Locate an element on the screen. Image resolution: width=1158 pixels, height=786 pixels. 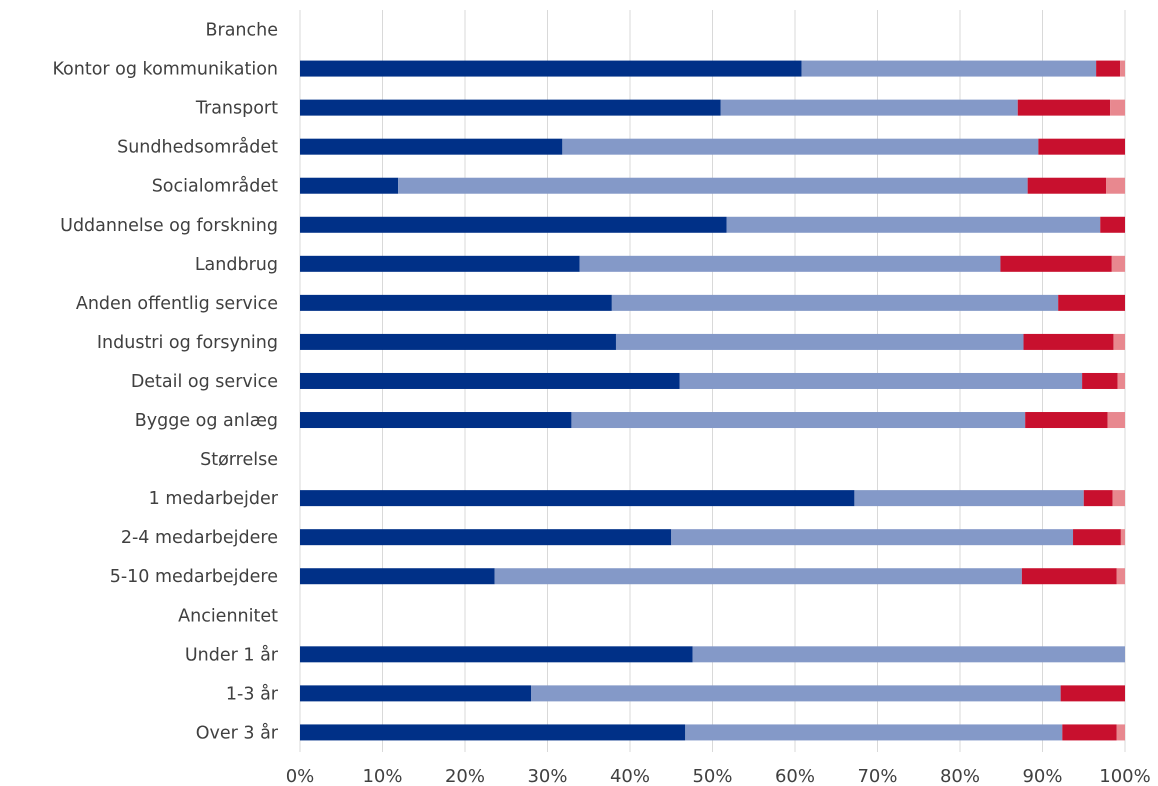
x-tick-label: 100% is located at coordinates (1124, 776).